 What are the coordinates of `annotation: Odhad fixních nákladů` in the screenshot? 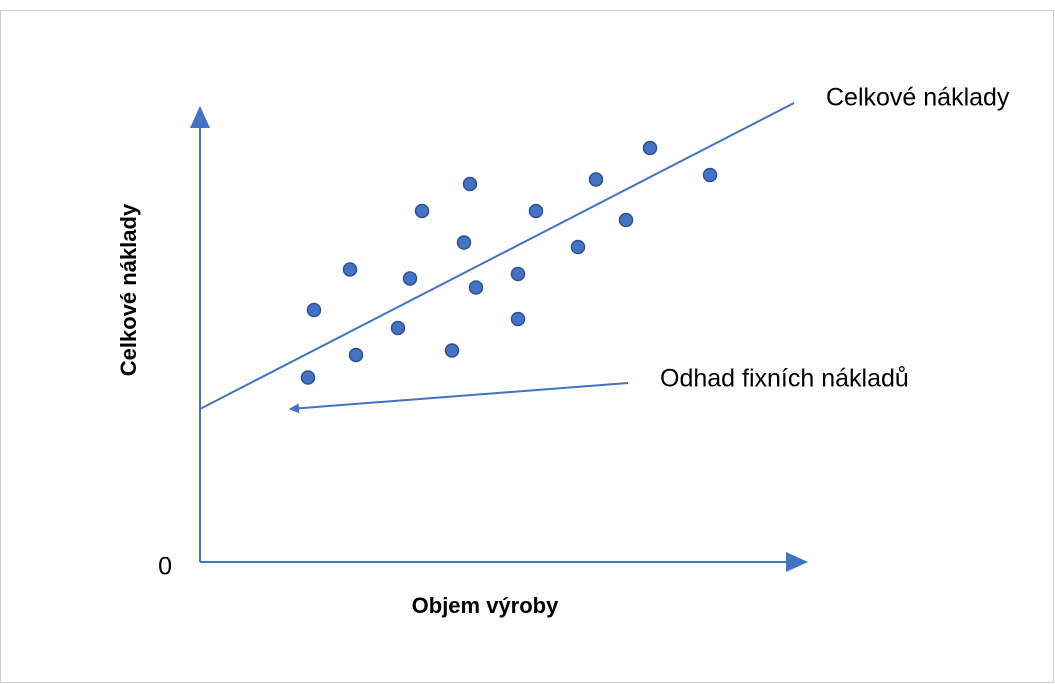 It's located at (784, 379).